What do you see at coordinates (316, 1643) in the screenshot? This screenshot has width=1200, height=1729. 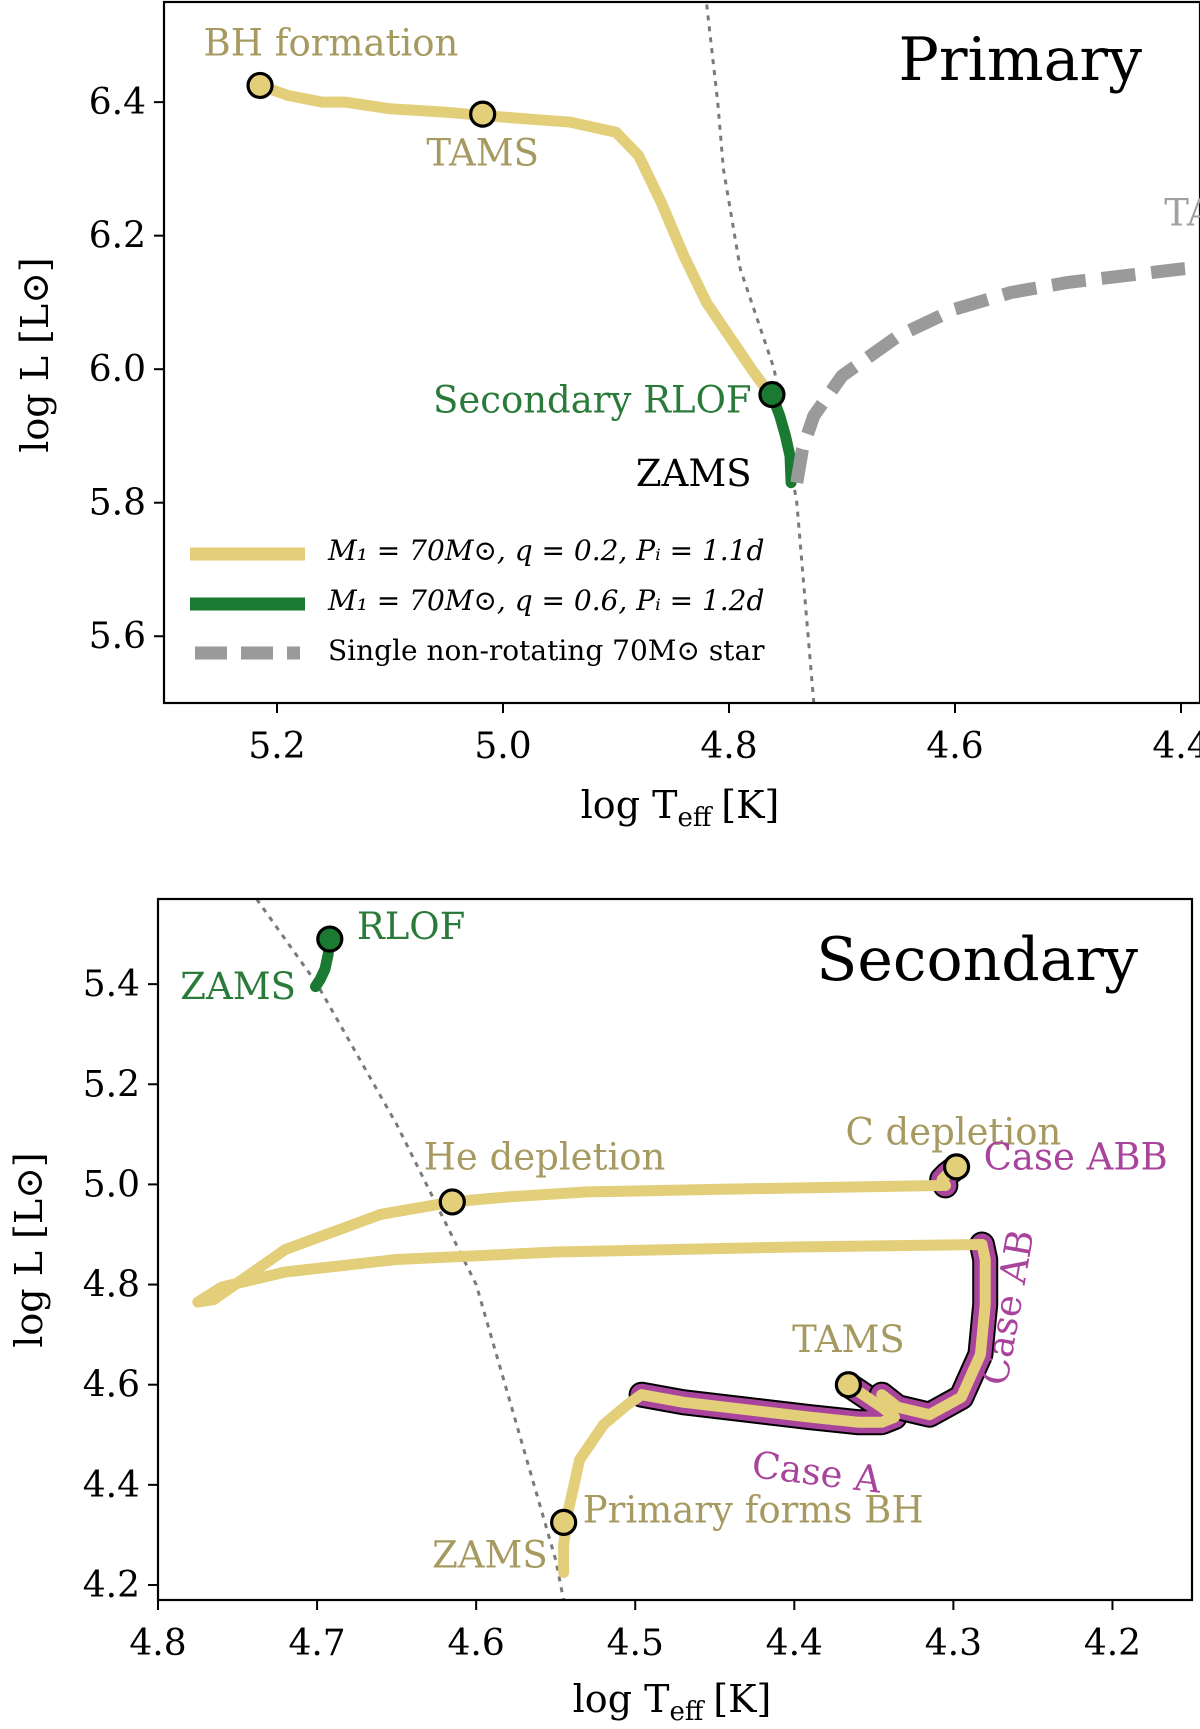 I see `secondary-xtick-label-1: 4.7` at bounding box center [316, 1643].